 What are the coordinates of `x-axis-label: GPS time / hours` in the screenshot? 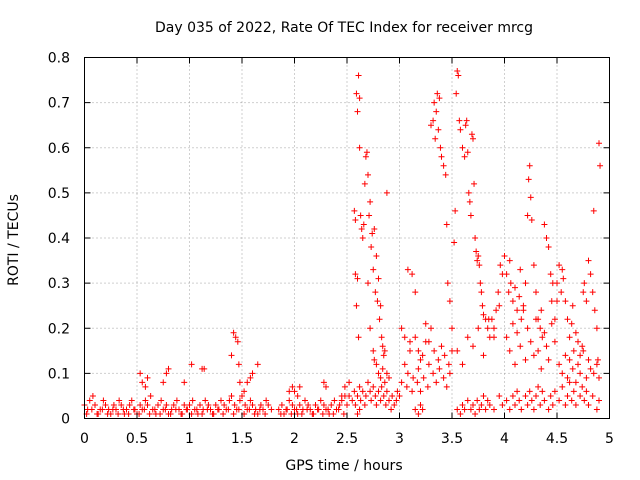 It's located at (343, 466).